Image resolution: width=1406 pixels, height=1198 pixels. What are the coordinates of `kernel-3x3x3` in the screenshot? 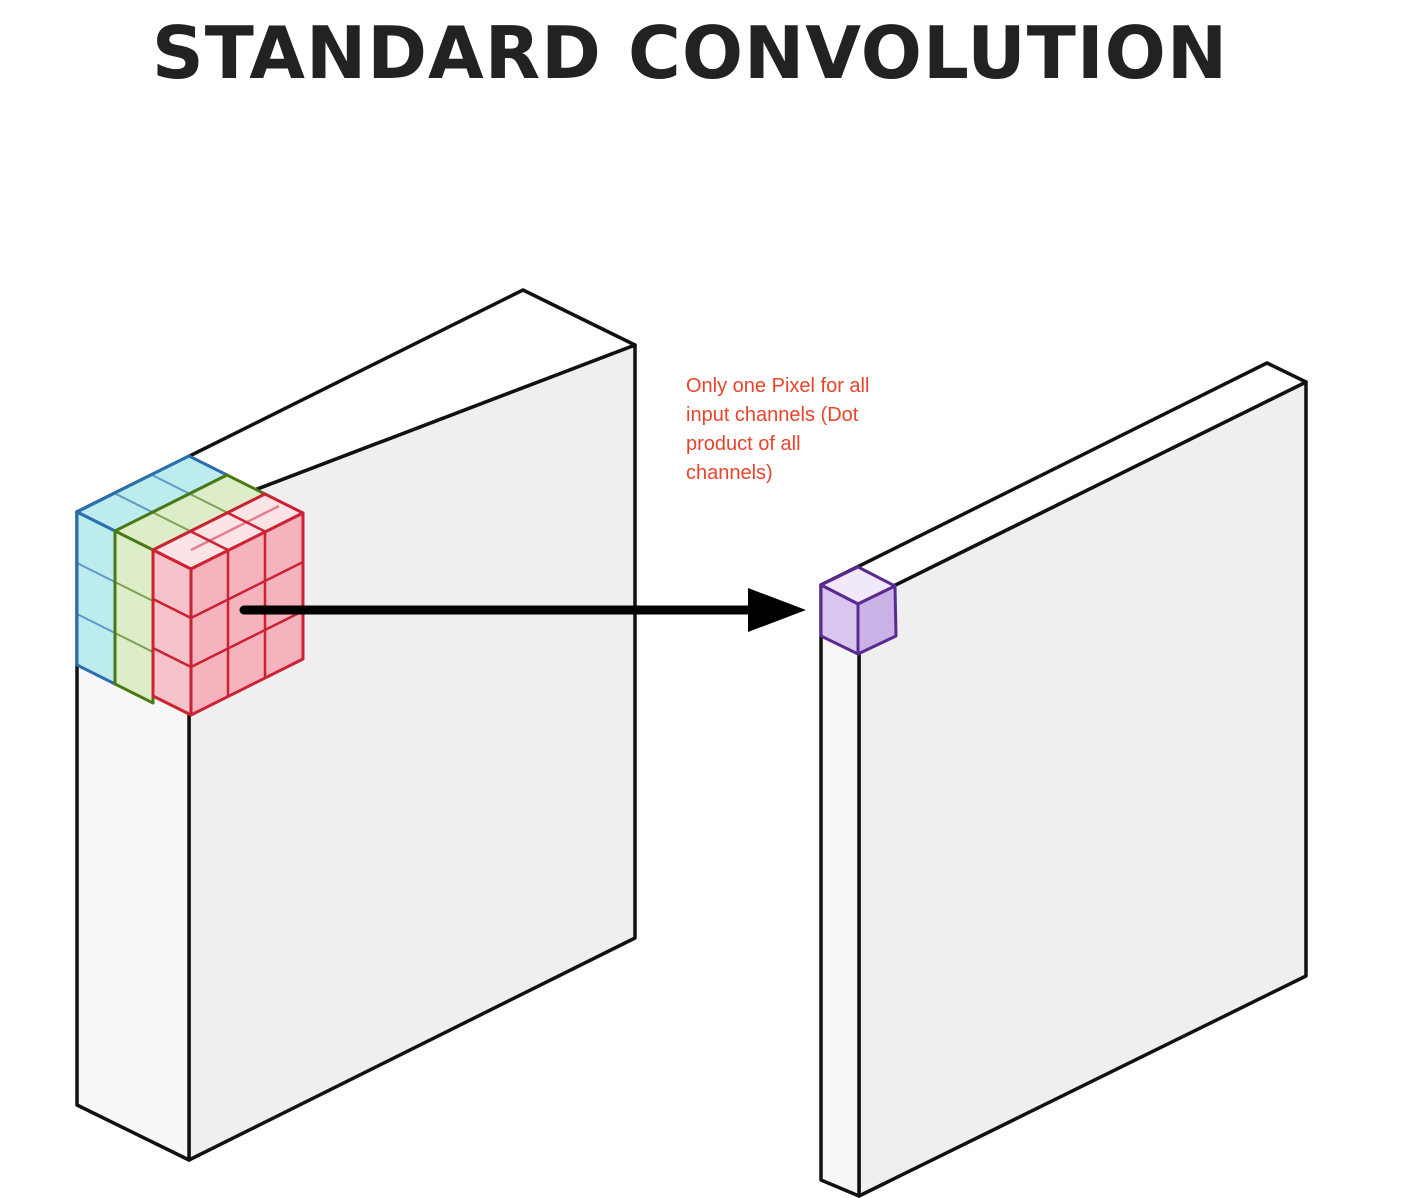 It's located at (190, 585).